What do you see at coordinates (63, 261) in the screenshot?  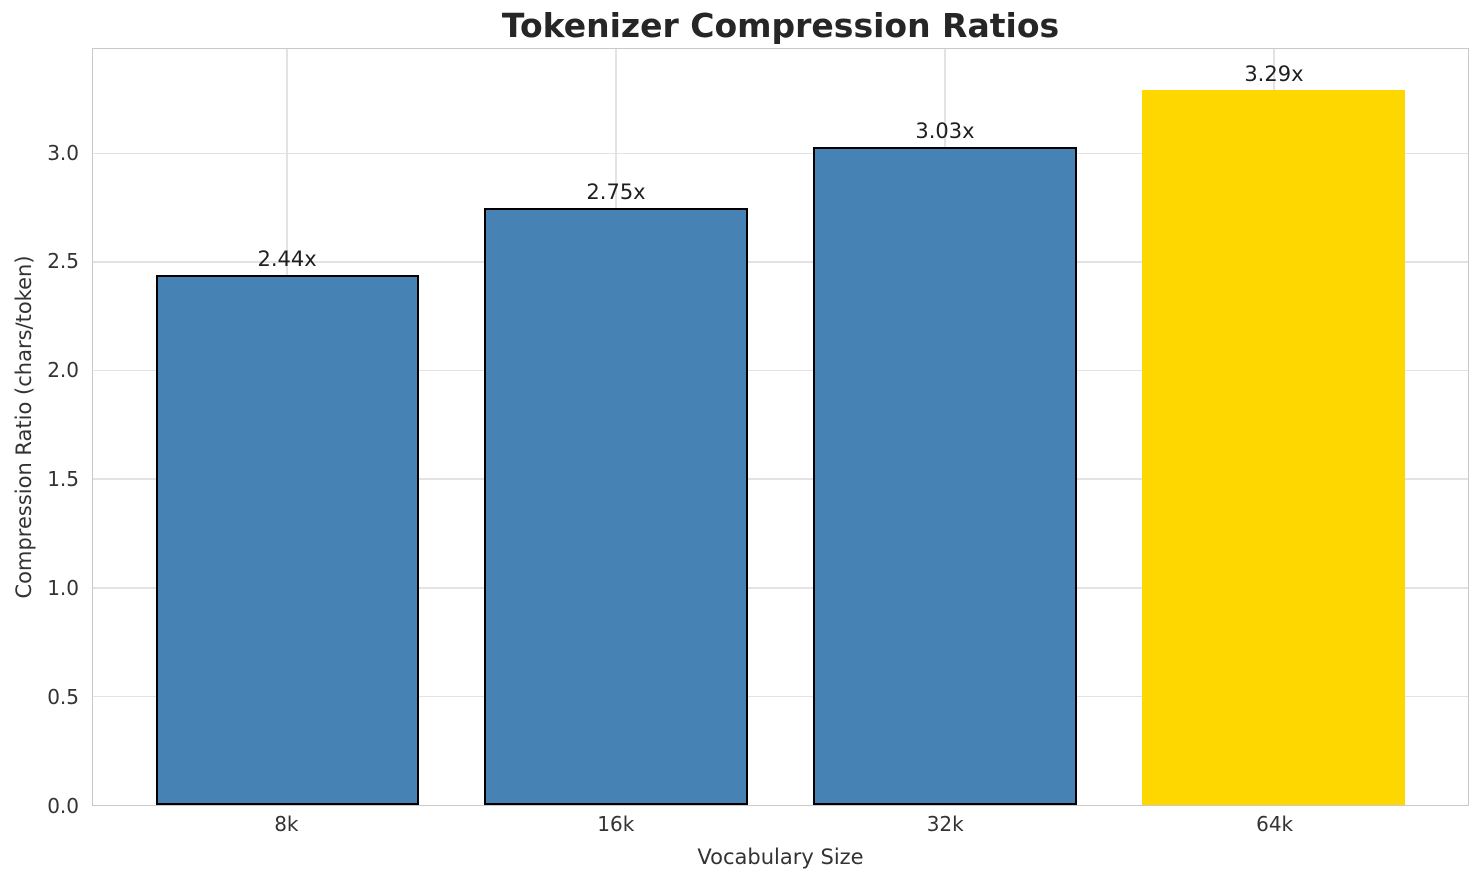 I see `y-tick-label: 2.5` at bounding box center [63, 261].